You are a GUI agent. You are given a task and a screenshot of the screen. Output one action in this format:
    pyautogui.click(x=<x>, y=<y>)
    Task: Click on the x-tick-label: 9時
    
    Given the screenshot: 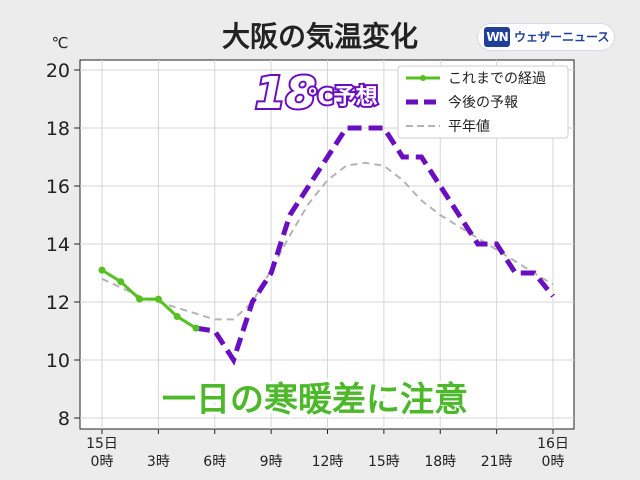 What is the action you would take?
    pyautogui.click(x=271, y=462)
    